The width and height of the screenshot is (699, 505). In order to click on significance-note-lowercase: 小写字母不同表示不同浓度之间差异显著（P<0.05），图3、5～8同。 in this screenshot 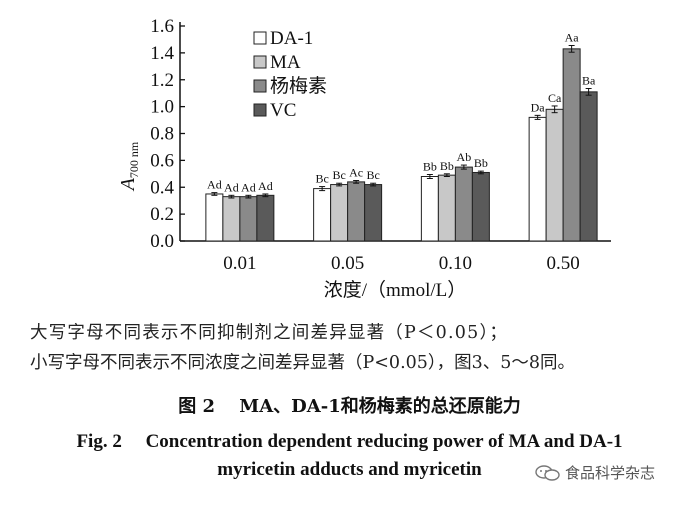, I will do `click(303, 363)`.